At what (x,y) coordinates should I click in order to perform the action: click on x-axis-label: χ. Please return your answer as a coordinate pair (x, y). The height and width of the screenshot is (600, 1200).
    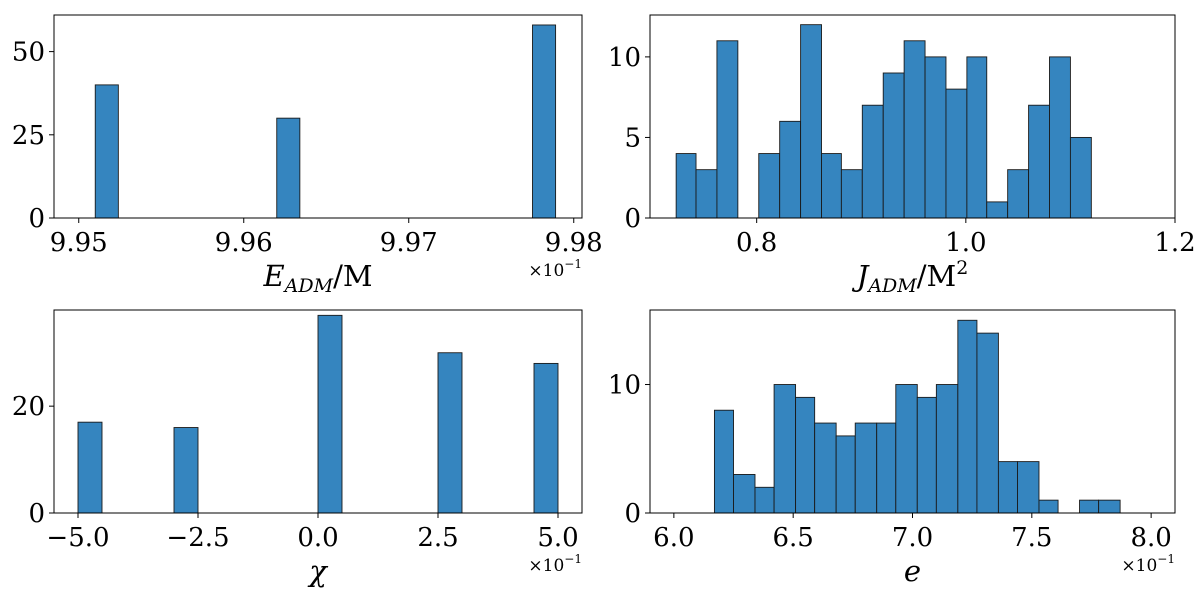
    Looking at the image, I should click on (317, 571).